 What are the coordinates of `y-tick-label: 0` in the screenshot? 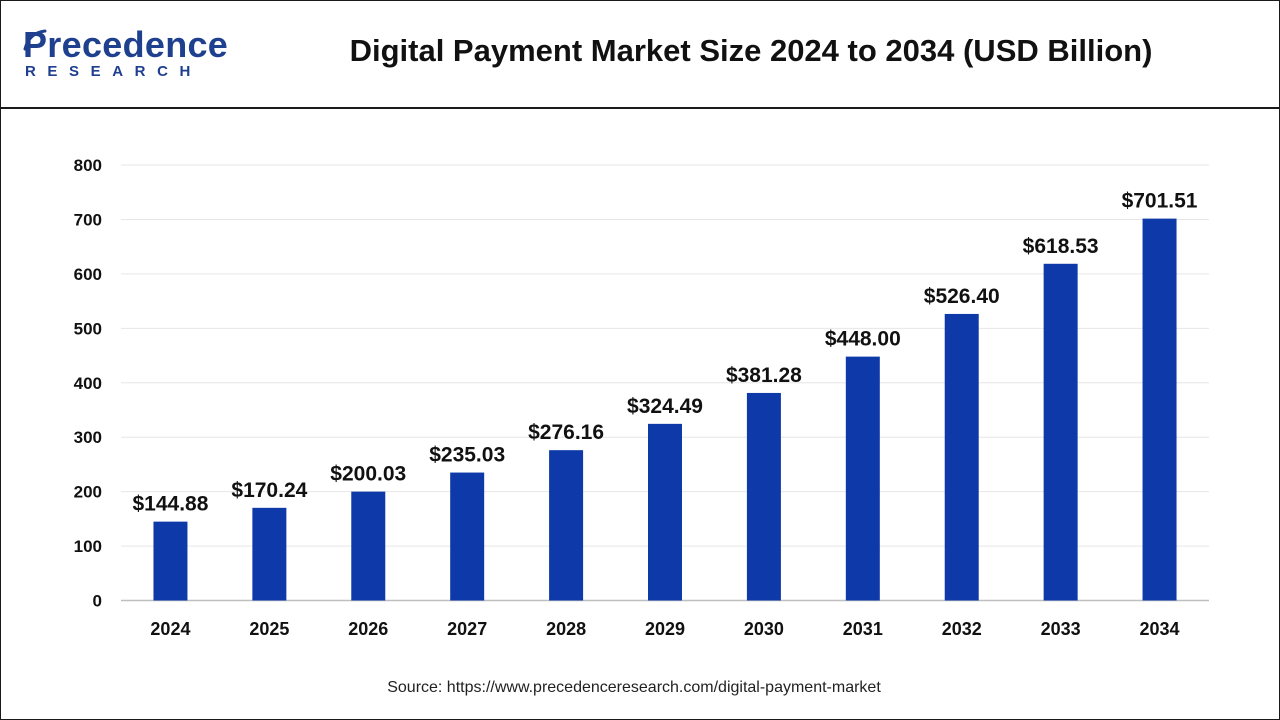 It's located at (97, 601).